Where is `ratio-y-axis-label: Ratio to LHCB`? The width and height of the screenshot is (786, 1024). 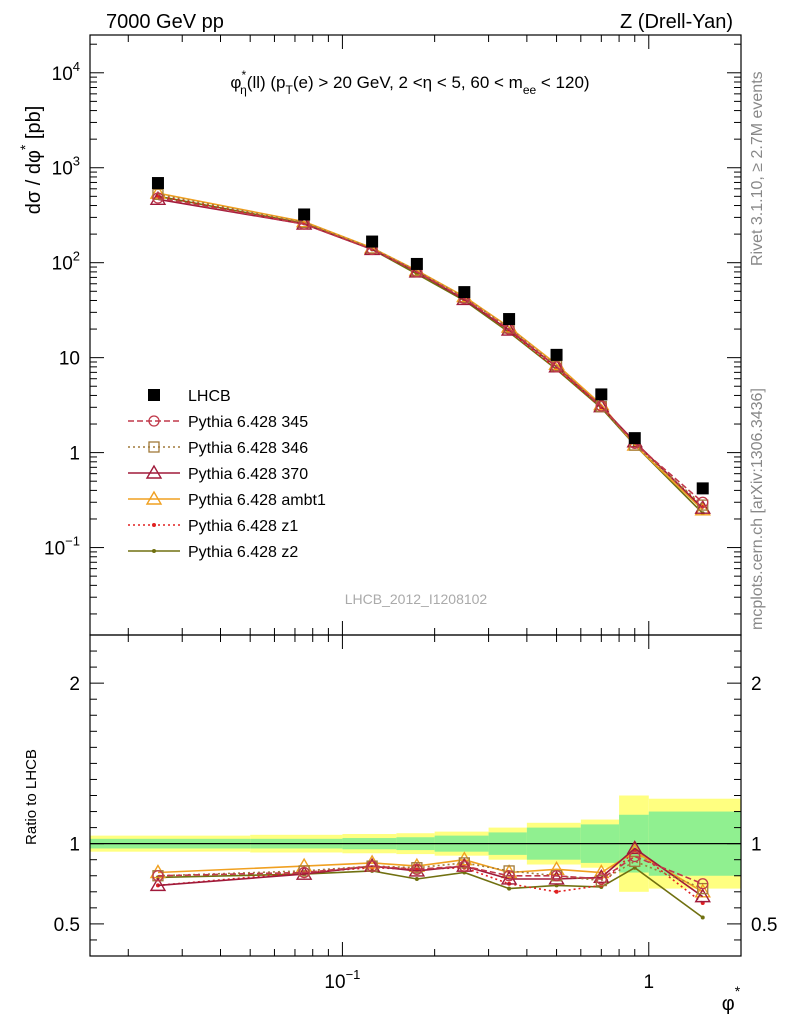
ratio-y-axis-label: Ratio to LHCB is located at coordinates (31, 797).